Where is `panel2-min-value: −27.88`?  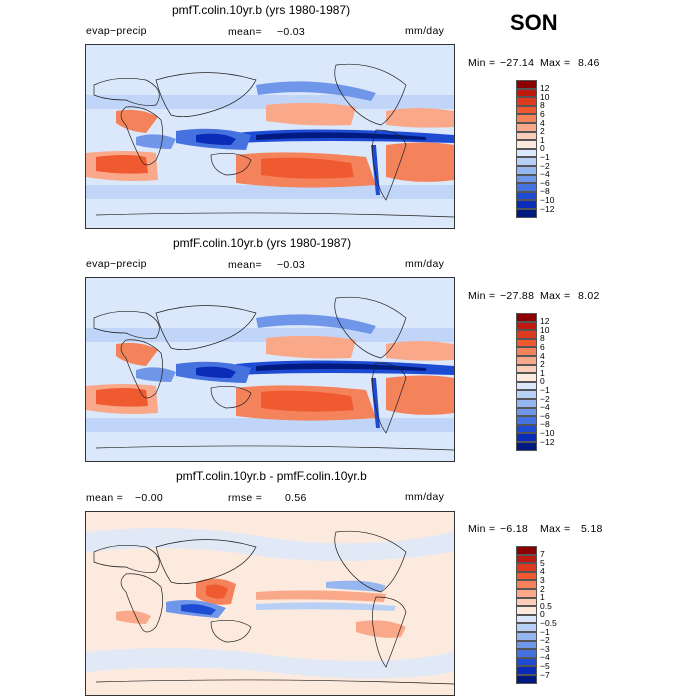
panel2-min-value: −27.88 is located at coordinates (517, 296).